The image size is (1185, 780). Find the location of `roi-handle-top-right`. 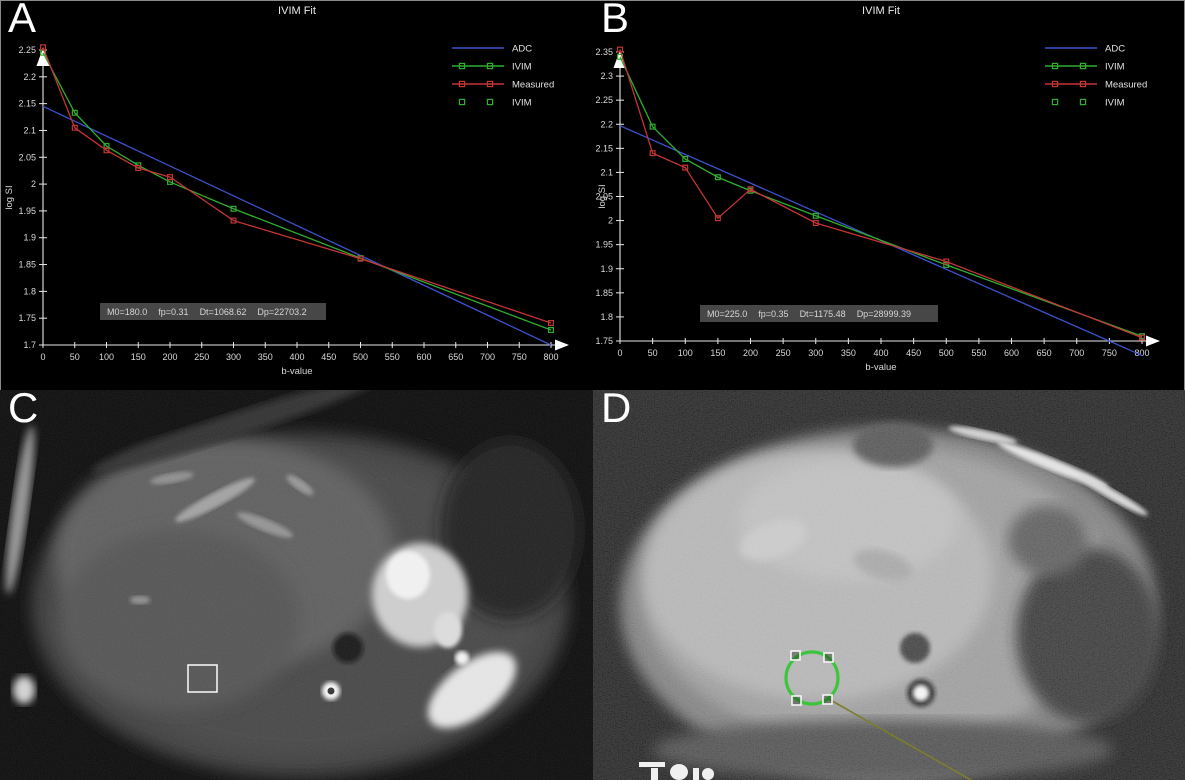

roi-handle-top-right is located at coordinates (828, 657).